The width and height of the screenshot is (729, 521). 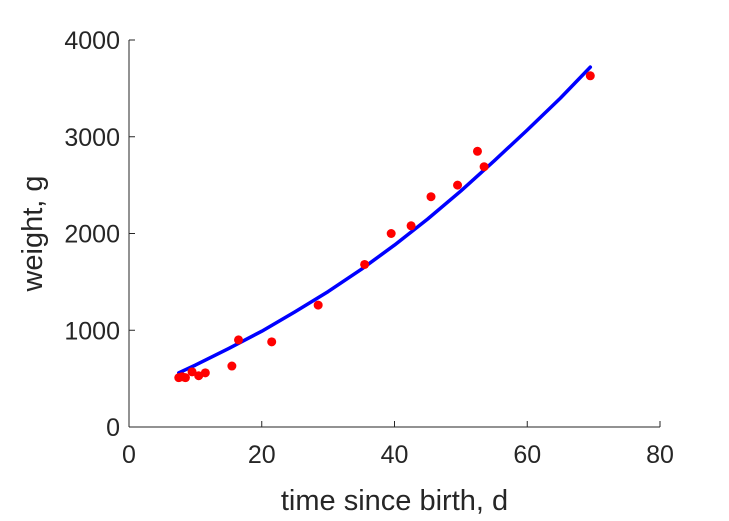 What do you see at coordinates (129, 455) in the screenshot?
I see `x-tick-label: 0` at bounding box center [129, 455].